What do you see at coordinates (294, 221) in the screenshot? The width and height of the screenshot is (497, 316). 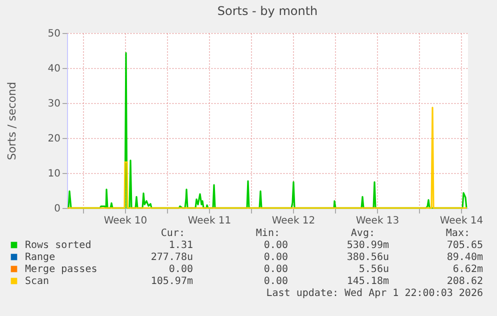 I see `x-tick-label: Week 12` at bounding box center [294, 221].